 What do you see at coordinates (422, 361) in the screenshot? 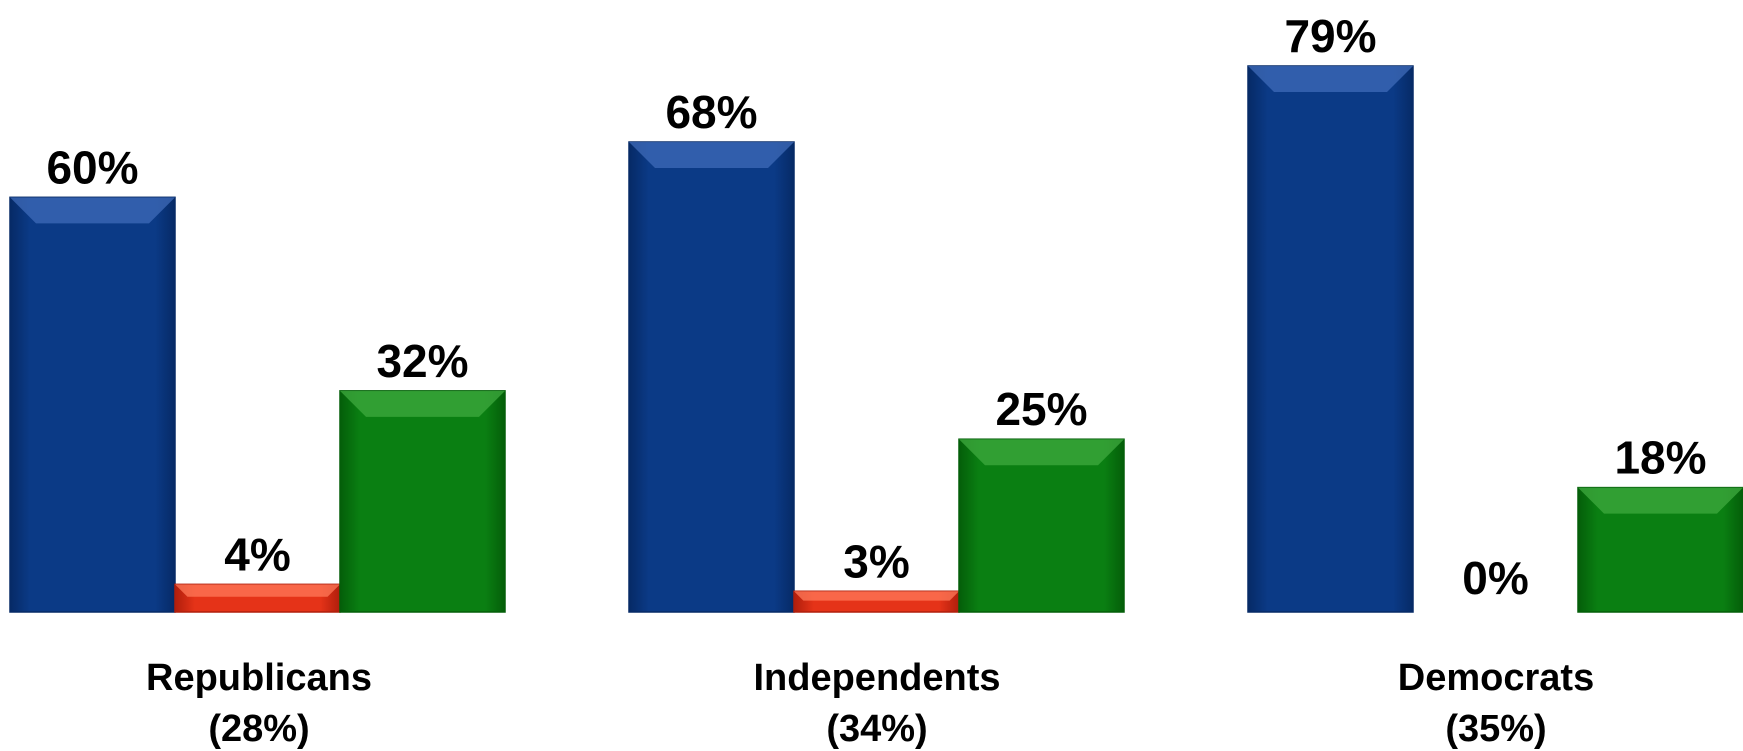
I see `data-label-republicans-series3: 32%` at bounding box center [422, 361].